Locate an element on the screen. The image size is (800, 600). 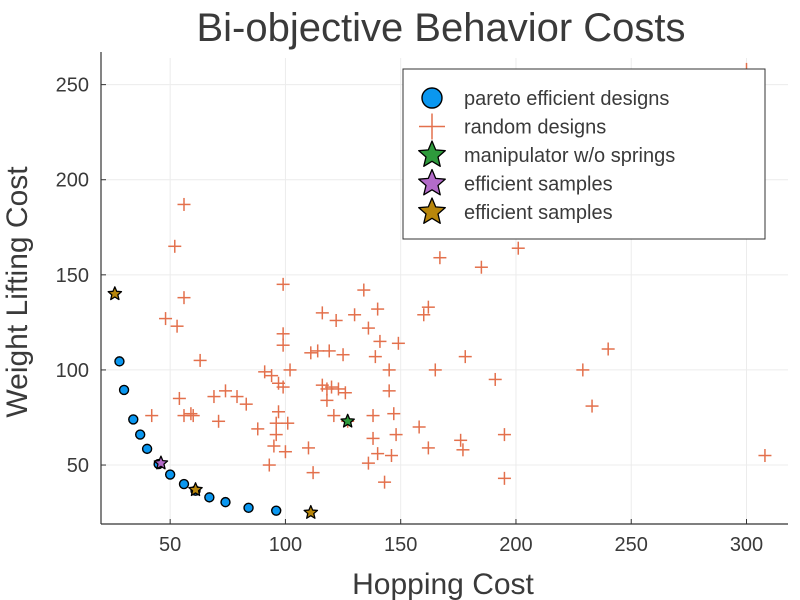
x-tick-label: 250 is located at coordinates (631, 545).